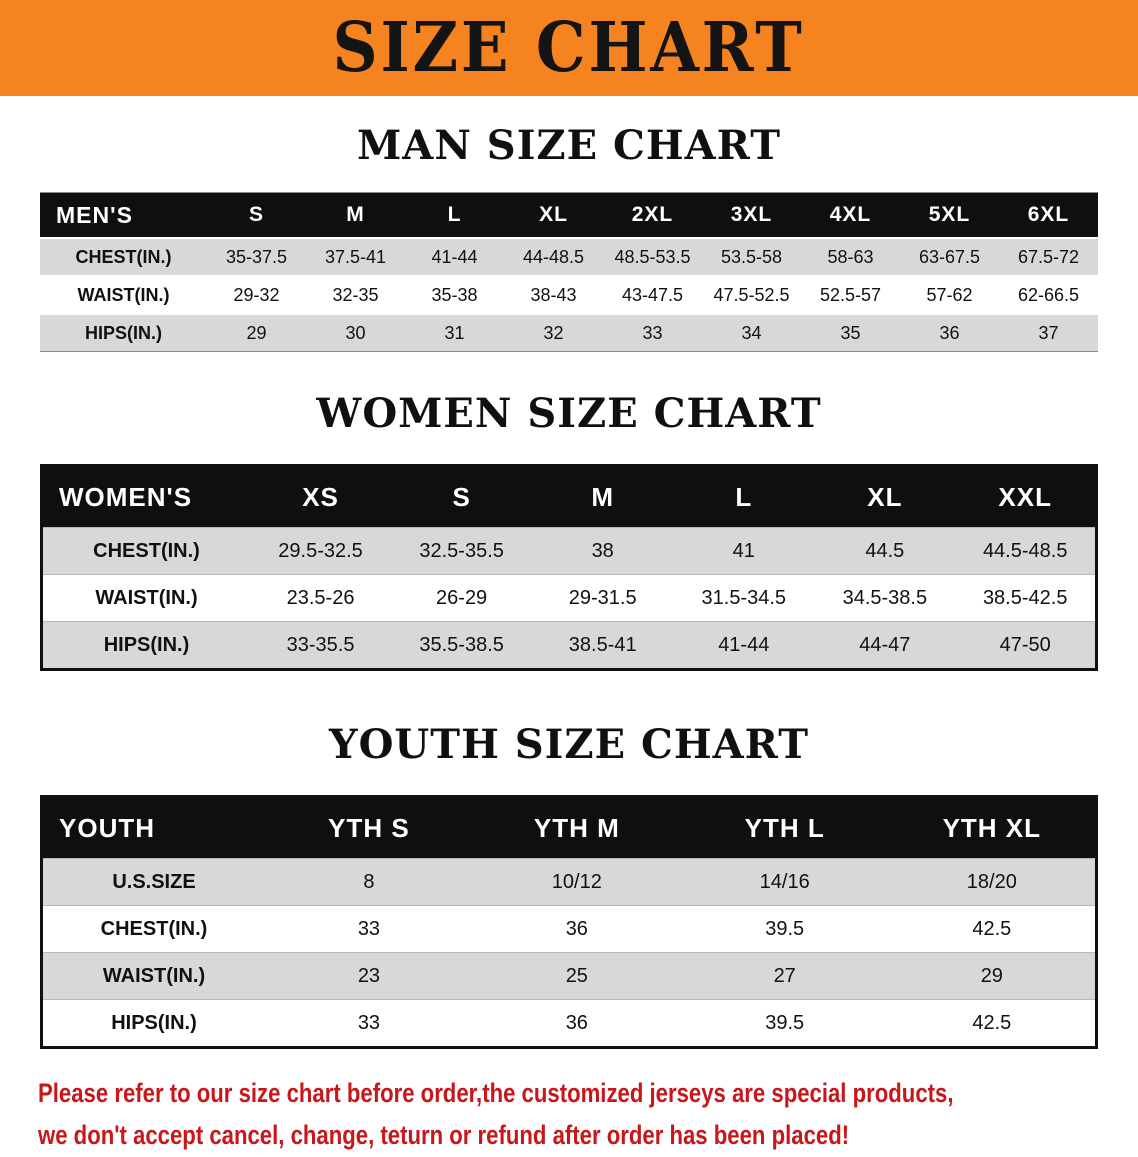  Describe the element at coordinates (320, 550) in the screenshot. I see `size-value-cell: 29.5-32.5` at that location.